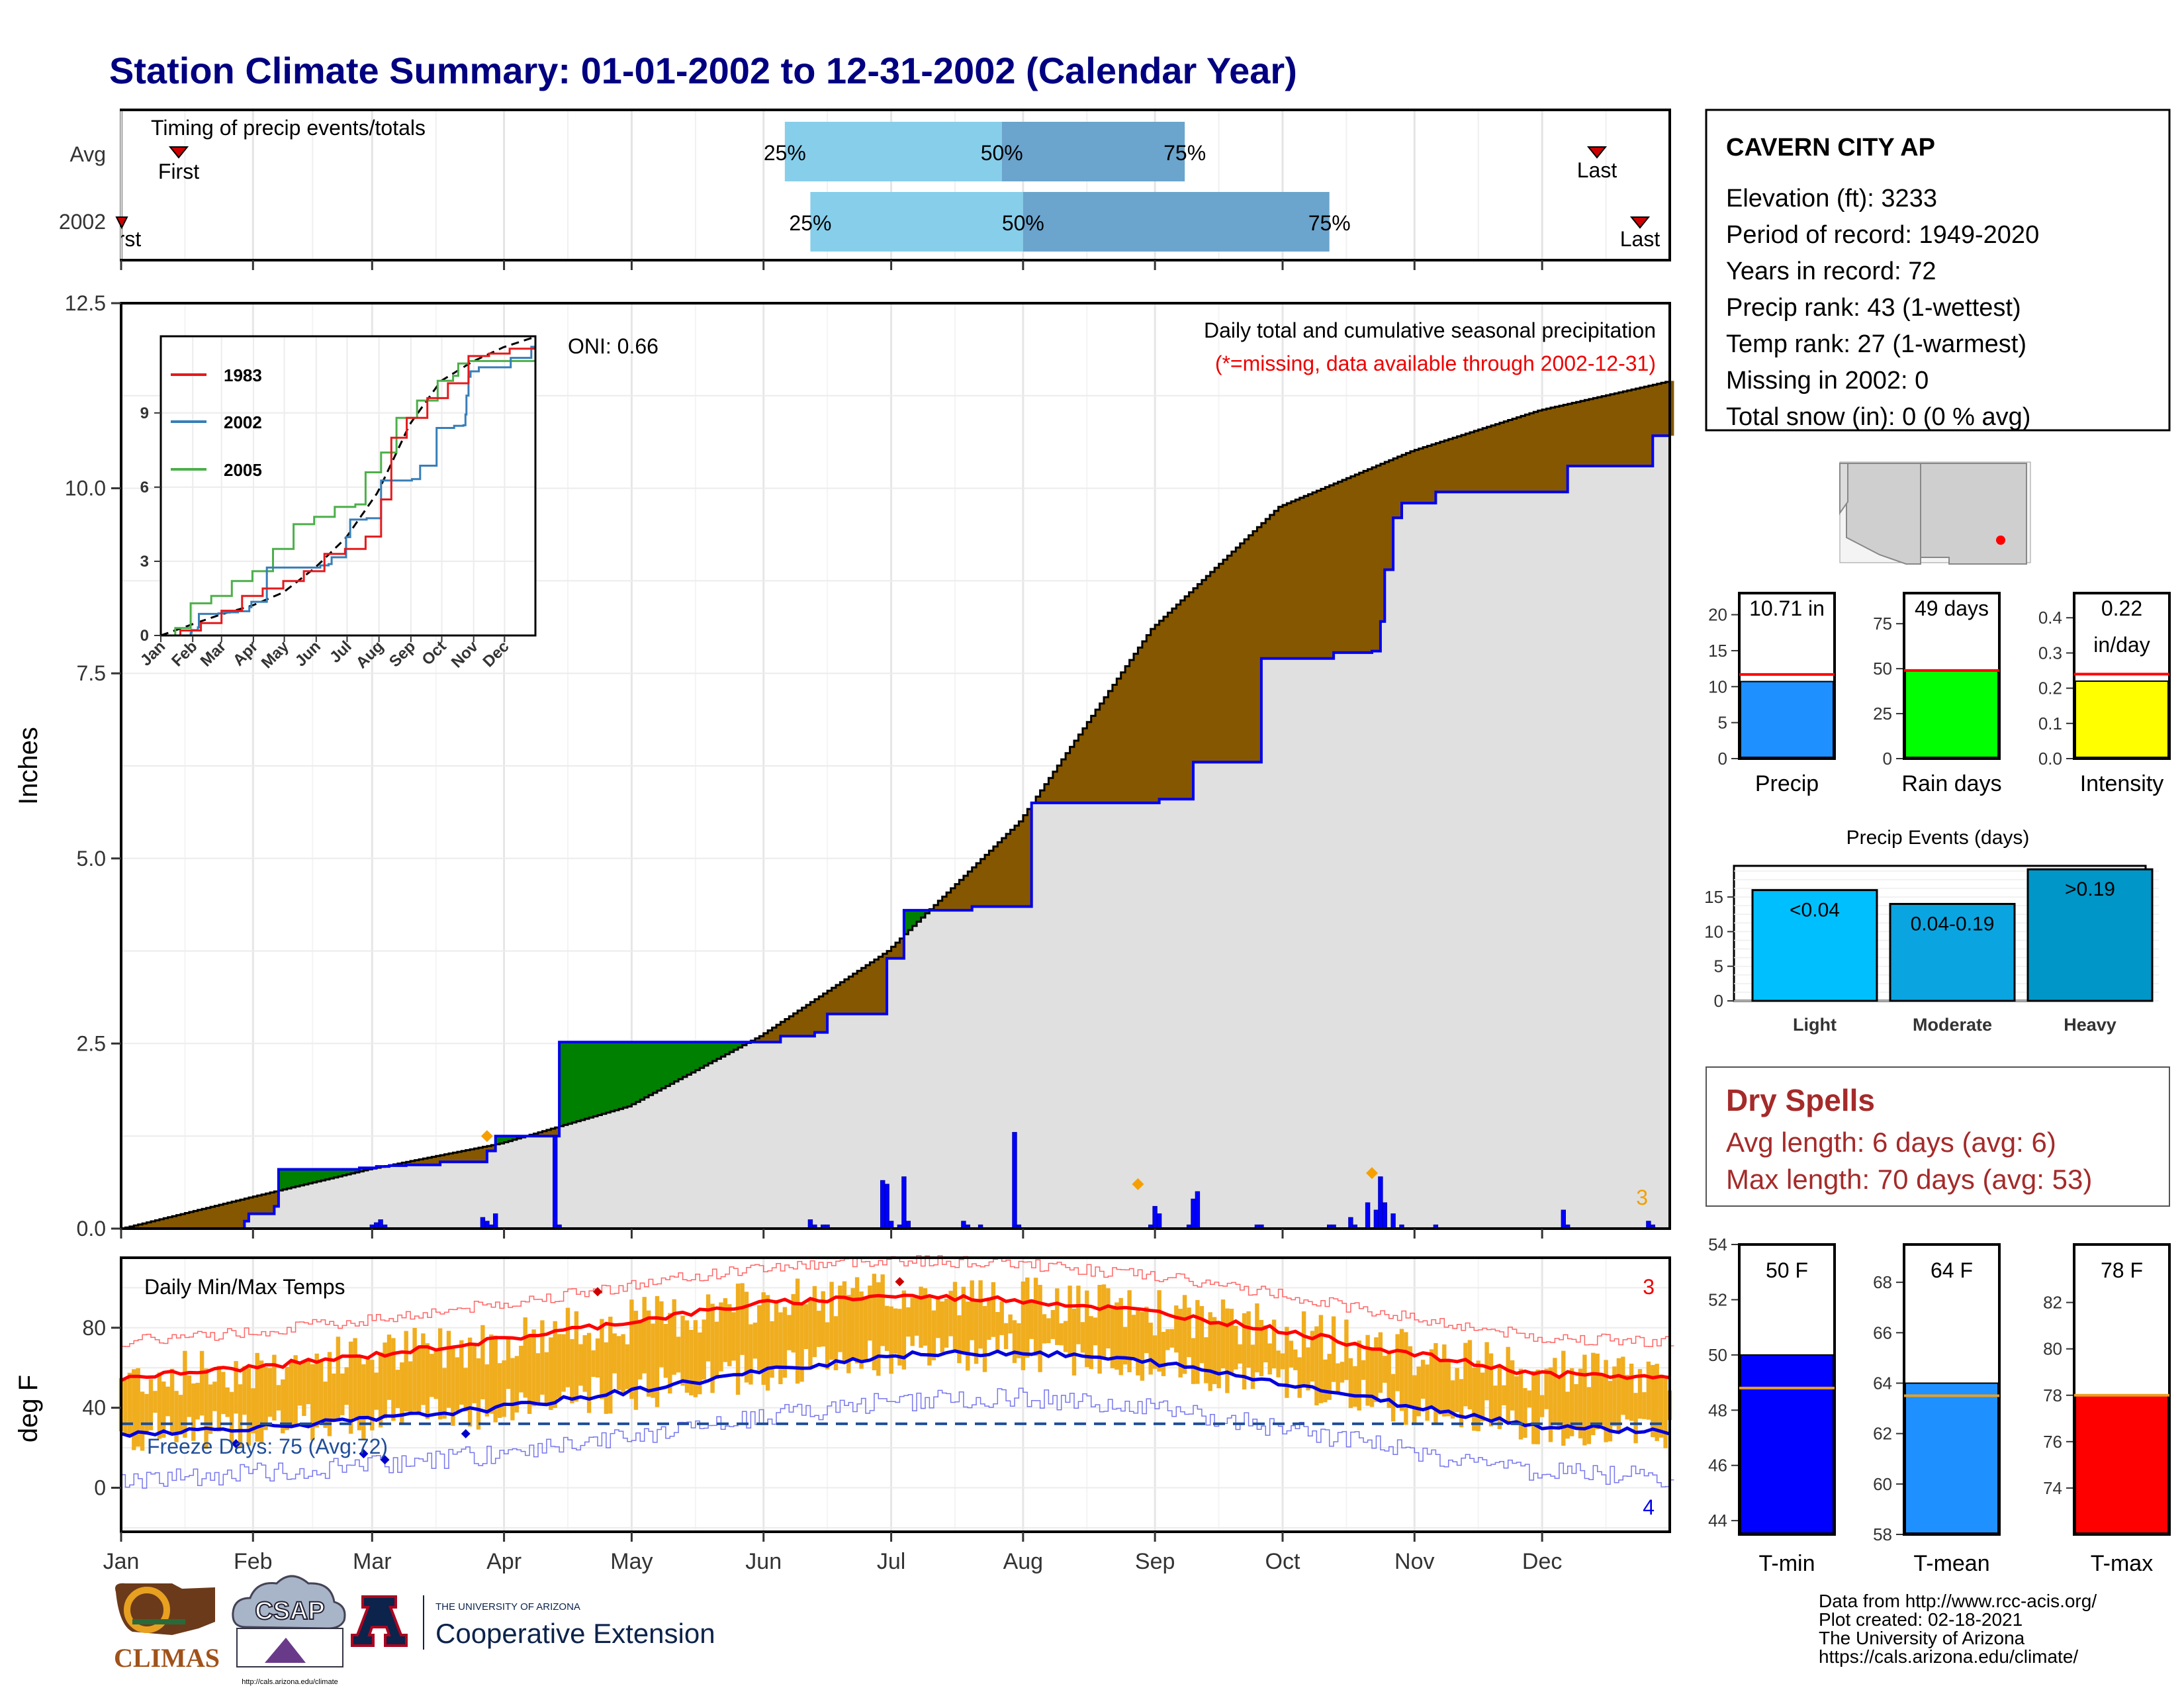  Describe the element at coordinates (1713, 897) in the screenshot. I see `events-y-tick-label: 15` at that location.